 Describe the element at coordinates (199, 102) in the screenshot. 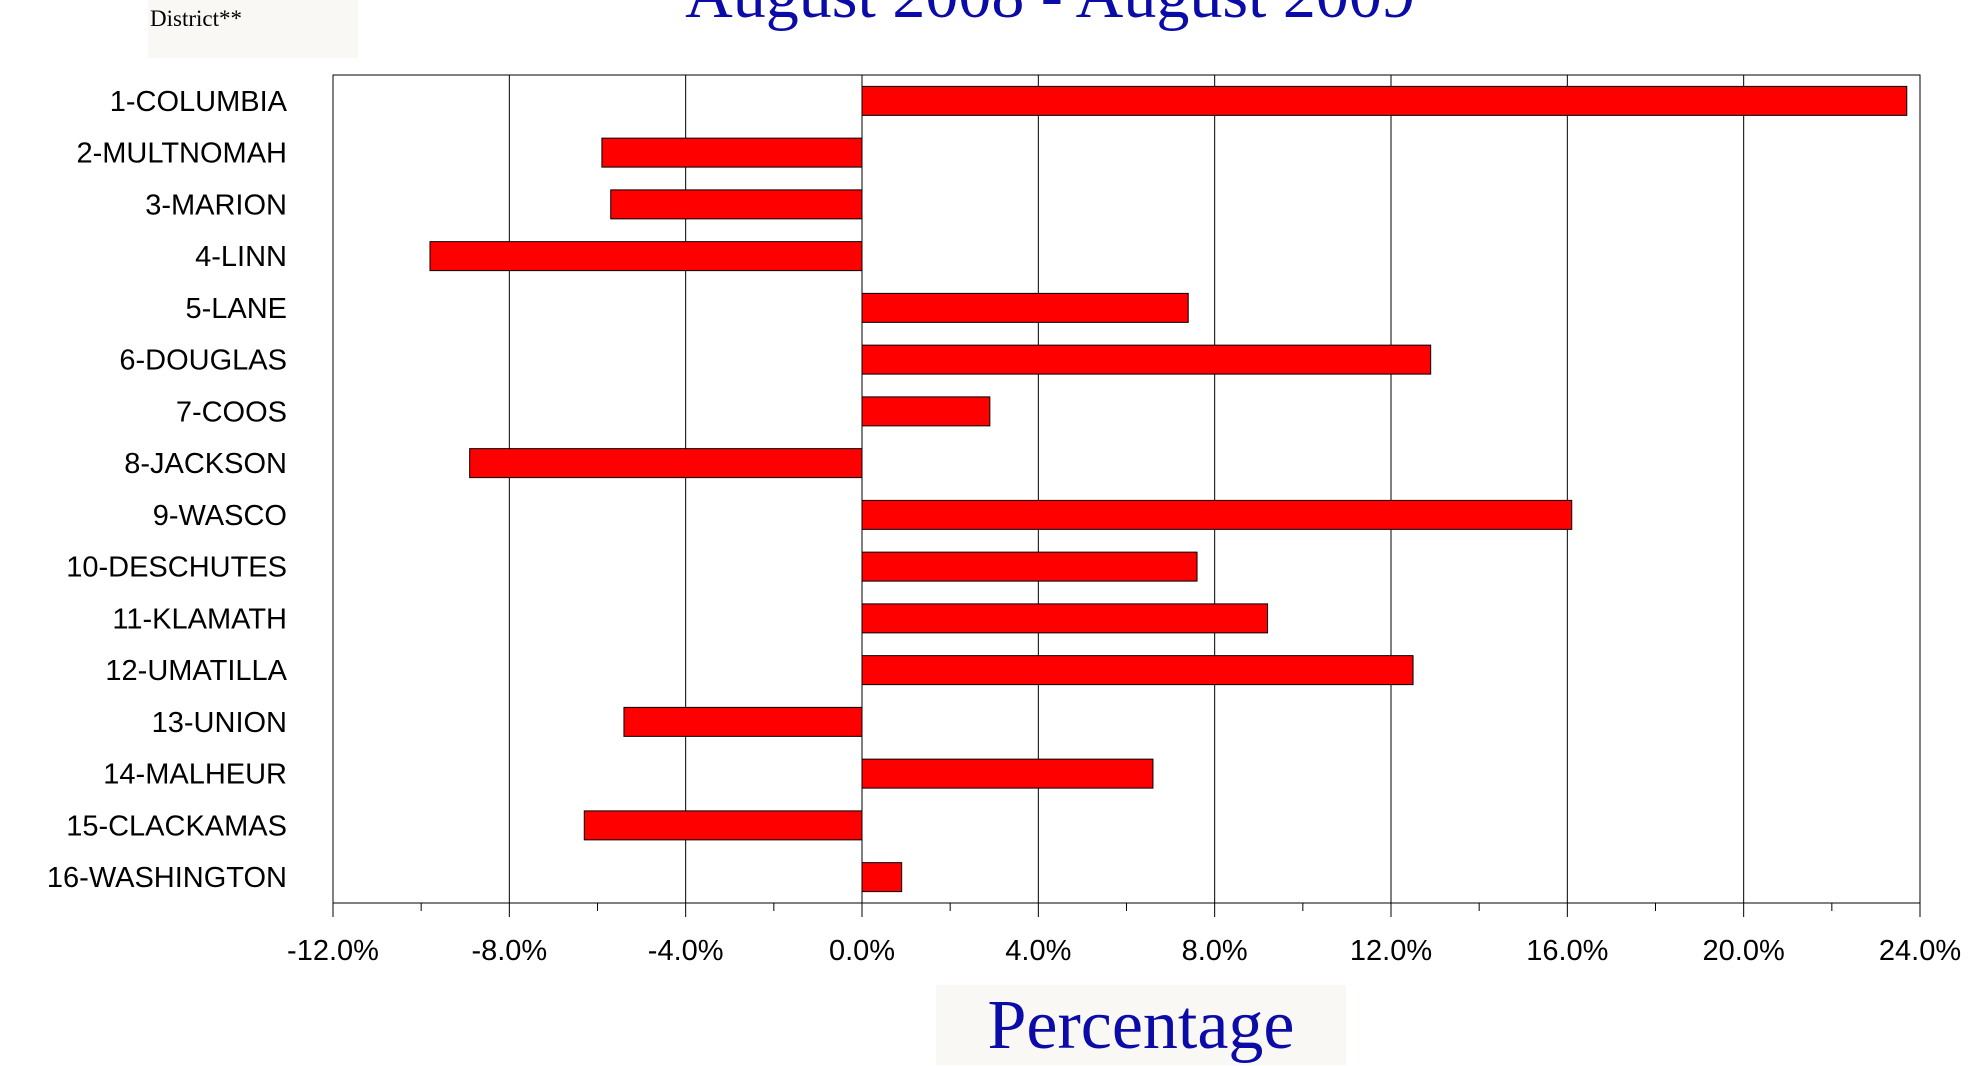

I see `category-label: 1-COLUMBIA` at that location.